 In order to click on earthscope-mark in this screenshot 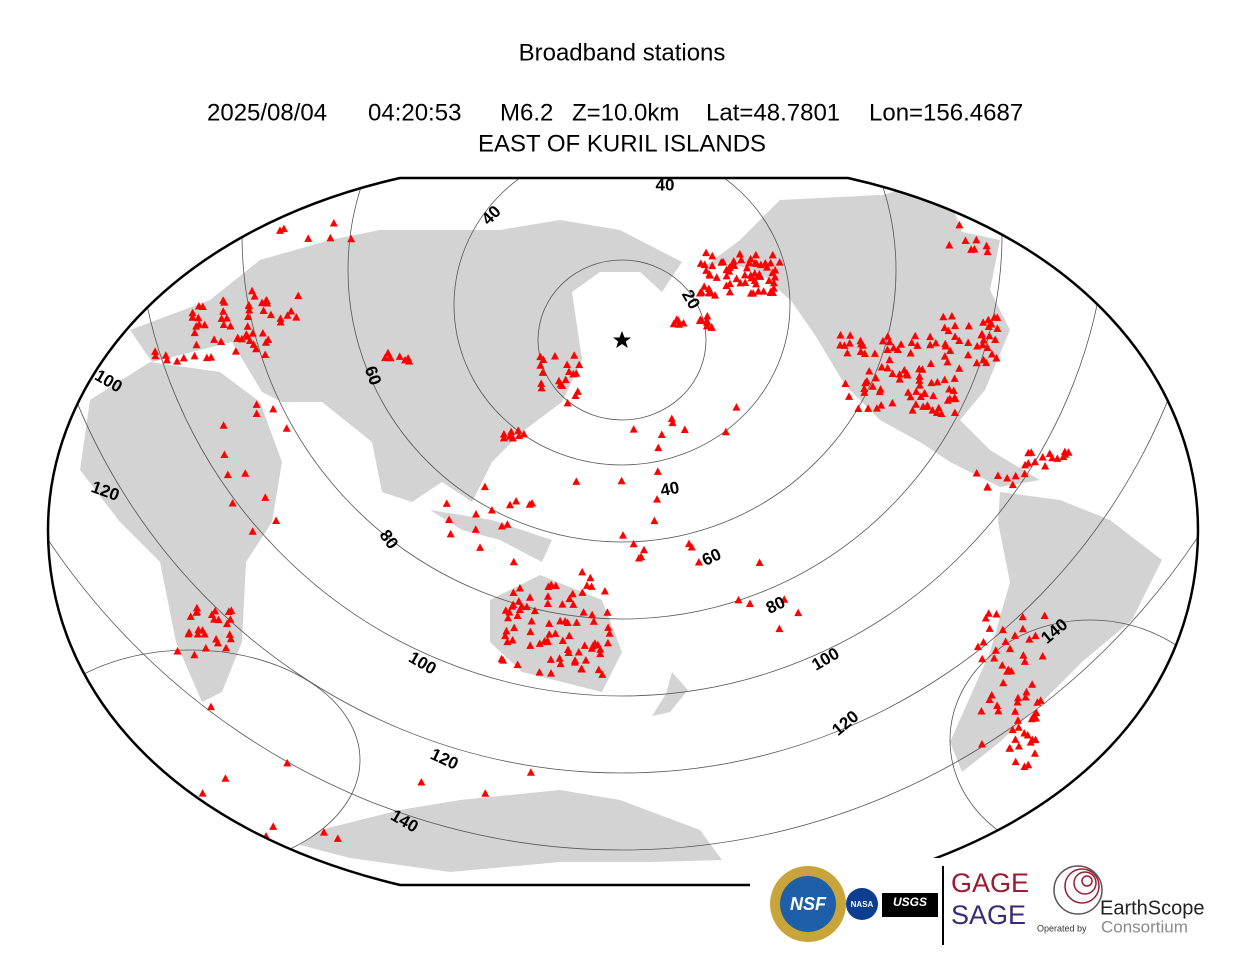, I will do `click(1078, 890)`.